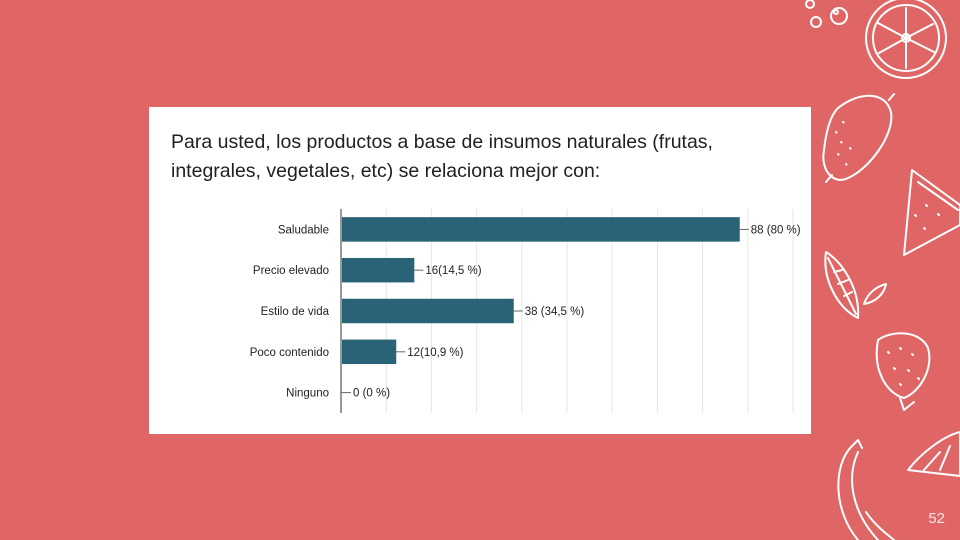 The width and height of the screenshot is (960, 540). I want to click on category-label: Precio elevado, so click(291, 271).